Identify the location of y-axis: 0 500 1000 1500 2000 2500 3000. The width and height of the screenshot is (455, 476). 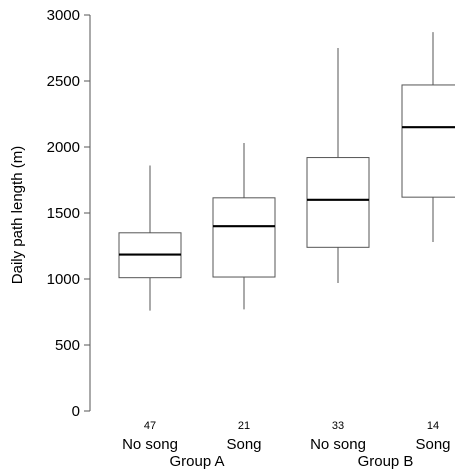
(69, 213).